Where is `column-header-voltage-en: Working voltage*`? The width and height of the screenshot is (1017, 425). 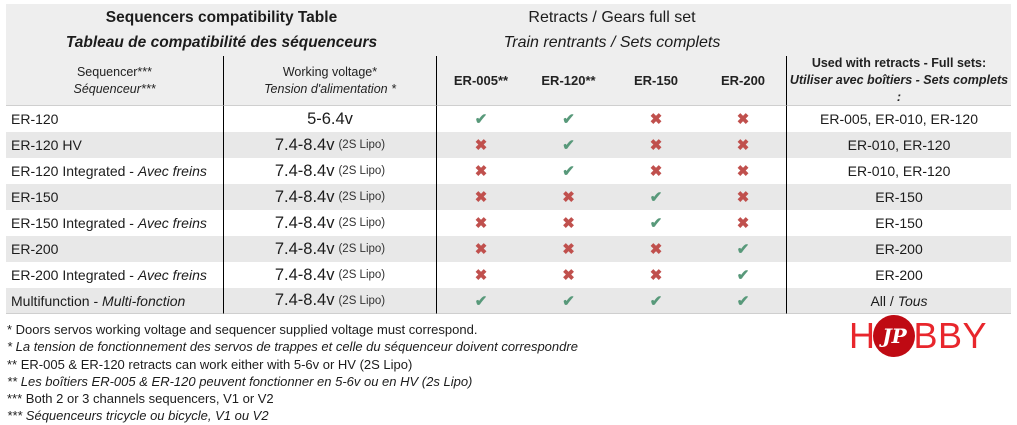
column-header-voltage-en: Working voltage* is located at coordinates (330, 71).